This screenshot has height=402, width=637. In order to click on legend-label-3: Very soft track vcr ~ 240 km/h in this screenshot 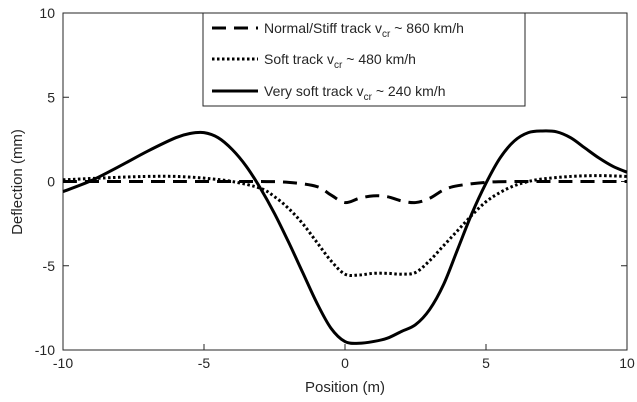, I will do `click(354, 93)`.